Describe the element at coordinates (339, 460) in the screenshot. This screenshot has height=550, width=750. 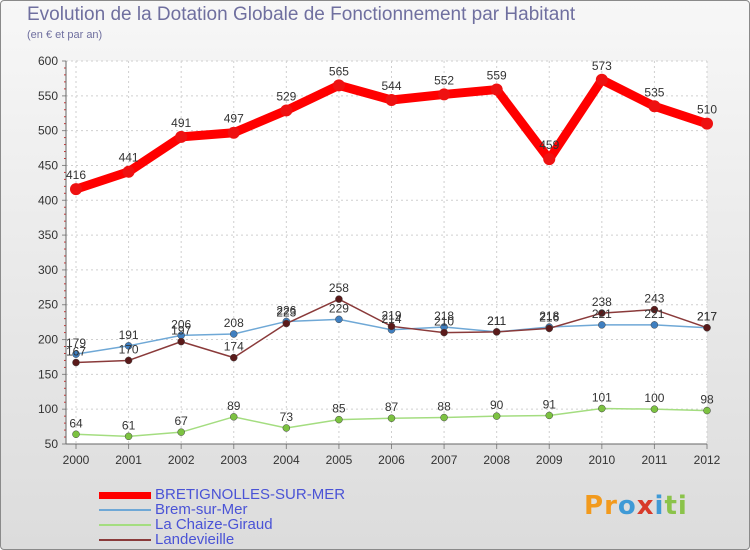
I see `x-tick-label: 2005` at that location.